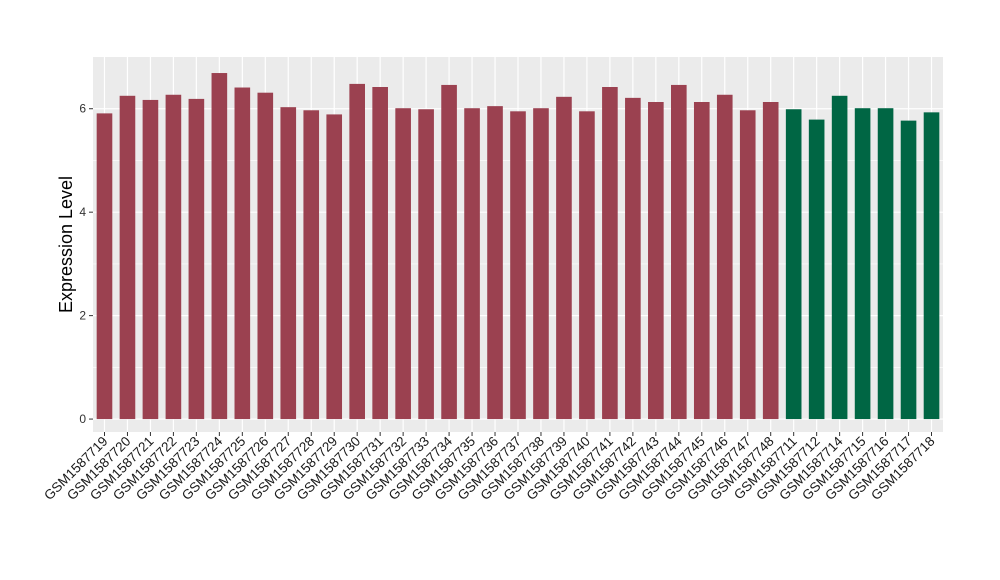  What do you see at coordinates (541, 264) in the screenshot?
I see `bar-GSM1587738` at bounding box center [541, 264].